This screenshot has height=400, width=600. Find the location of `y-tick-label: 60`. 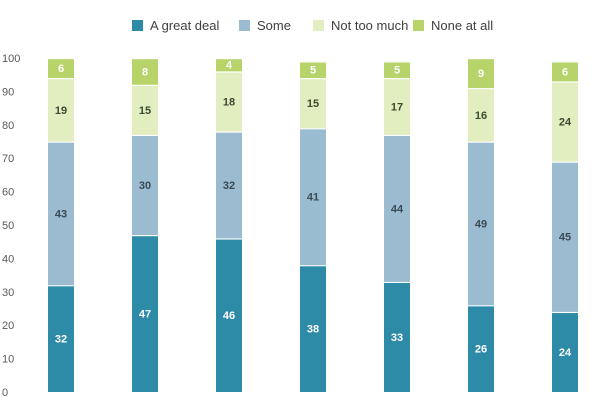

y-tick-label: 60 is located at coordinates (8, 193).